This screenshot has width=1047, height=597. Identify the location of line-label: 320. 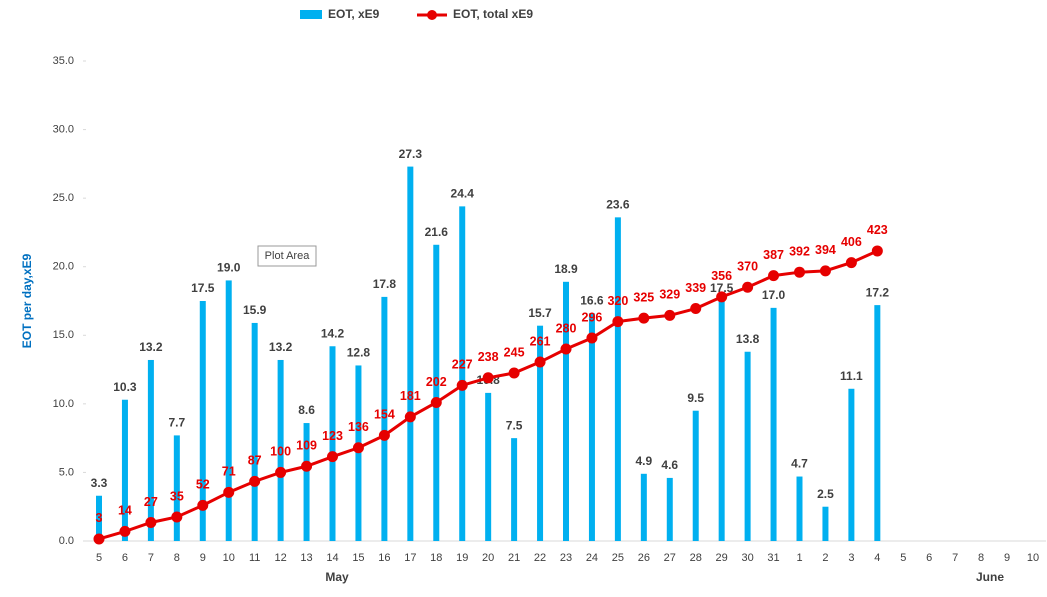
(617, 301).